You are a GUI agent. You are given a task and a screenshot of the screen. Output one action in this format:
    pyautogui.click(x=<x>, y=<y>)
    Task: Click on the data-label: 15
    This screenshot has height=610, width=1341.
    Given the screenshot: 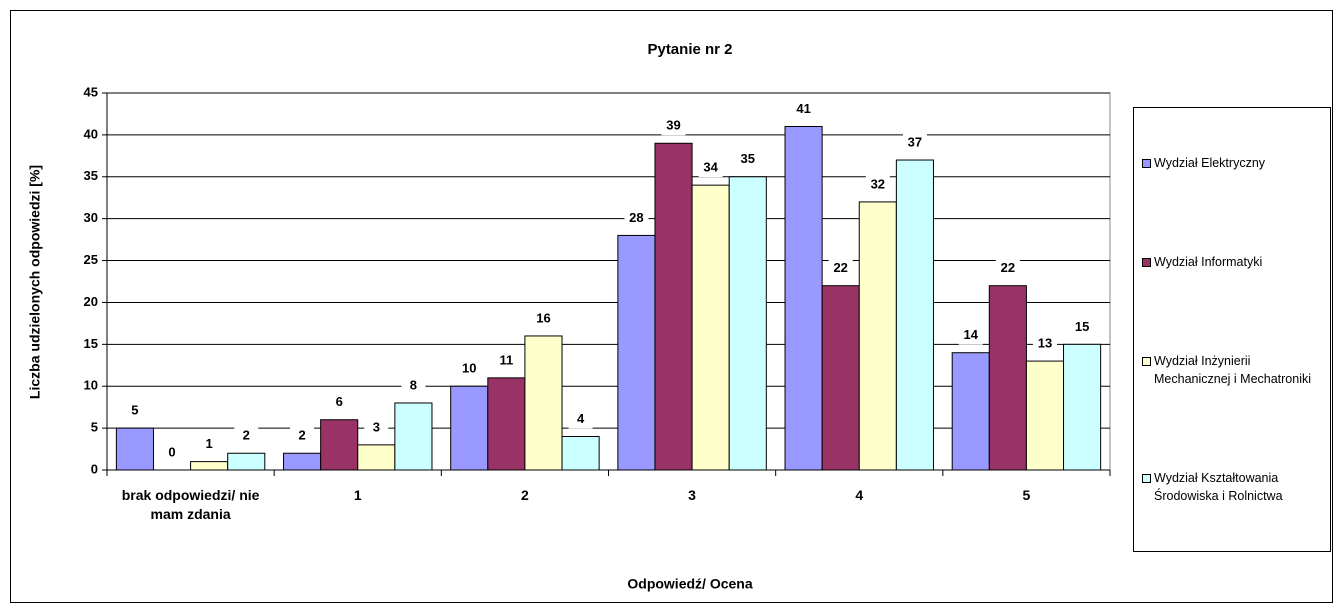 What is the action you would take?
    pyautogui.click(x=1082, y=326)
    